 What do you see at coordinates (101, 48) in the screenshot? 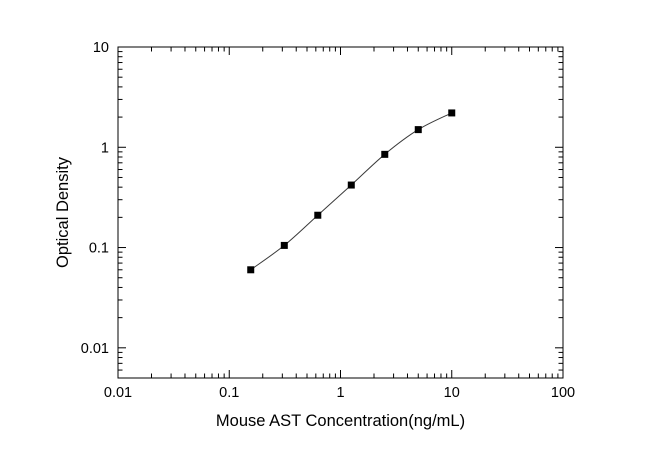
I see `y-tick-label: 10` at bounding box center [101, 48].